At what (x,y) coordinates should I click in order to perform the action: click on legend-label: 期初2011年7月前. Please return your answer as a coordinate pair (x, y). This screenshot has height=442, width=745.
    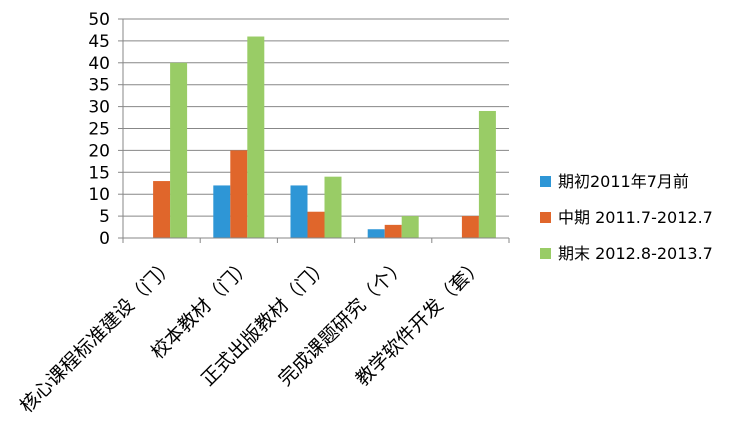
    Looking at the image, I should click on (623, 181).